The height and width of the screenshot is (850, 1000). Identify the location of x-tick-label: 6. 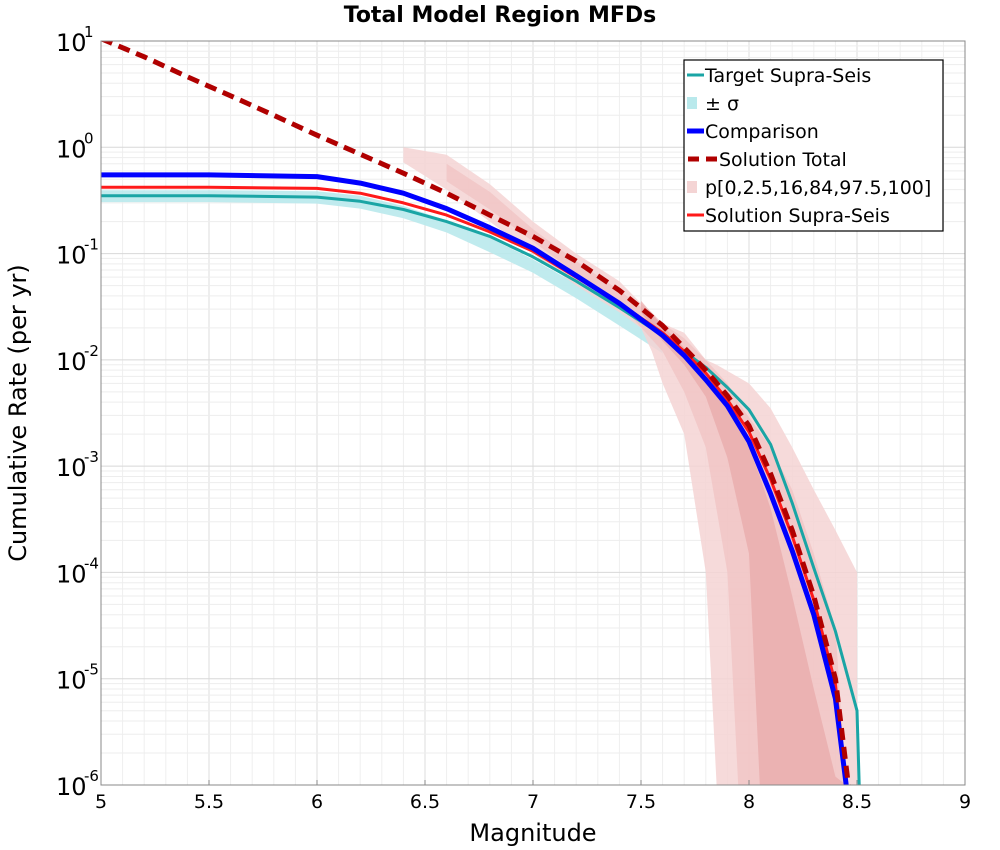
(317, 802).